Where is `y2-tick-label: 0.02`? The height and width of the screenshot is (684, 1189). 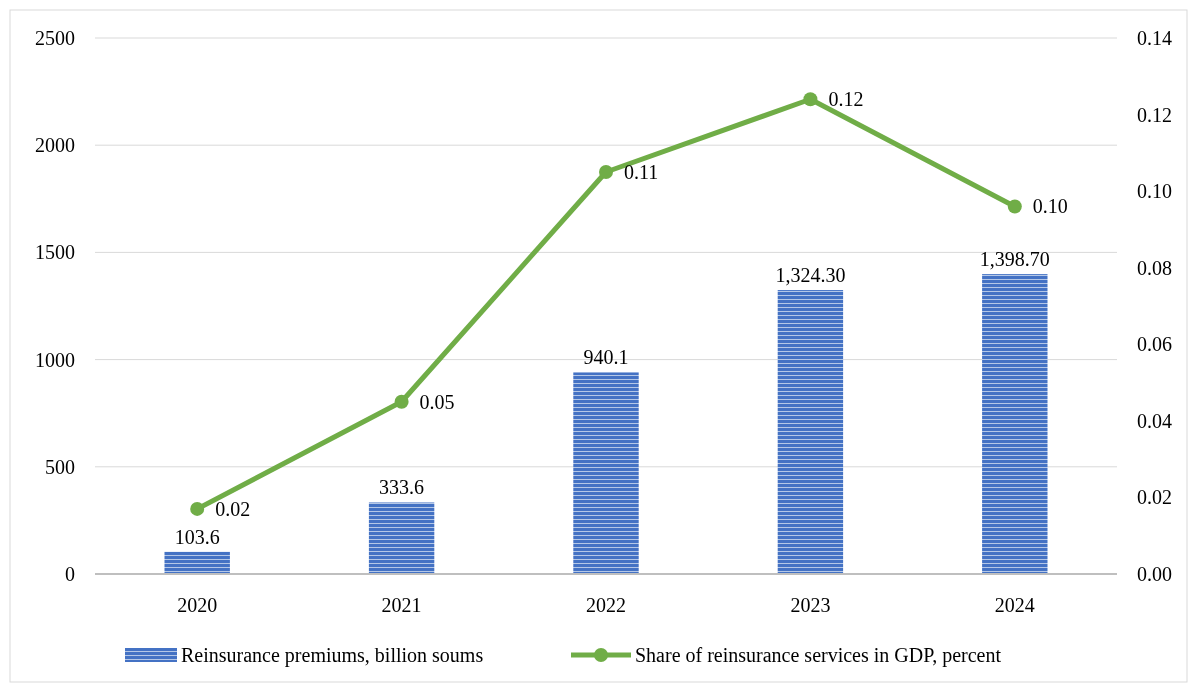 y2-tick-label: 0.02 is located at coordinates (1154, 497).